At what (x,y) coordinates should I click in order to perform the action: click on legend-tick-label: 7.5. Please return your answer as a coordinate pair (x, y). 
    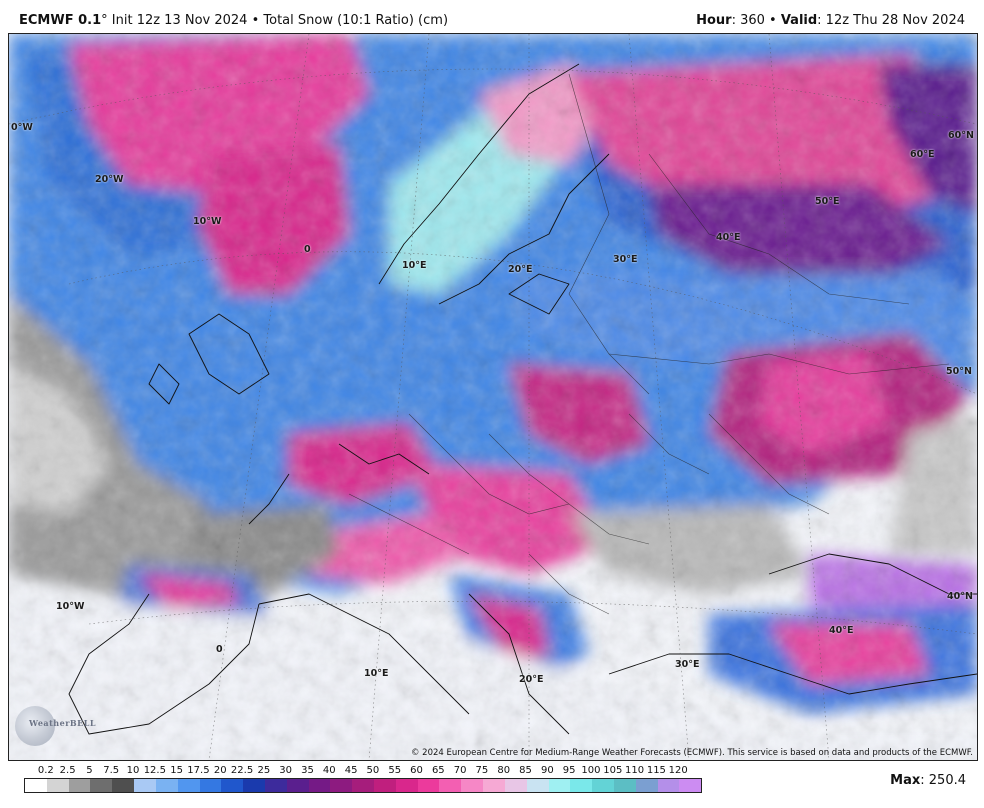
    Looking at the image, I should click on (111, 770).